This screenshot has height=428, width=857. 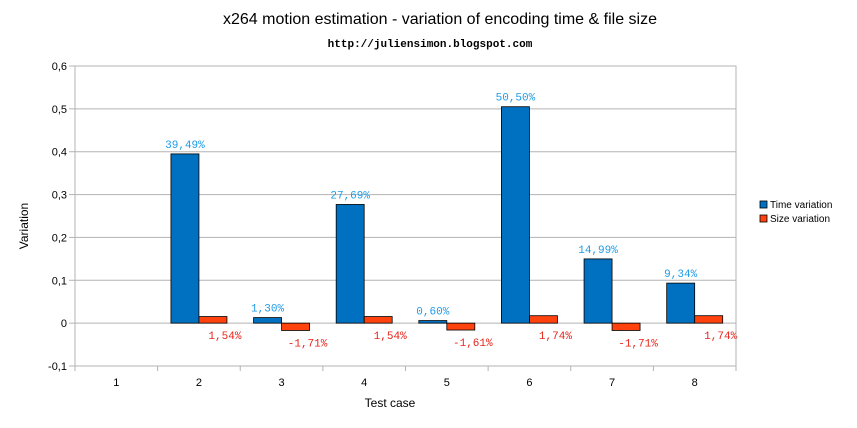 I want to click on legend-label-size-variation: Size variation, so click(x=800, y=219).